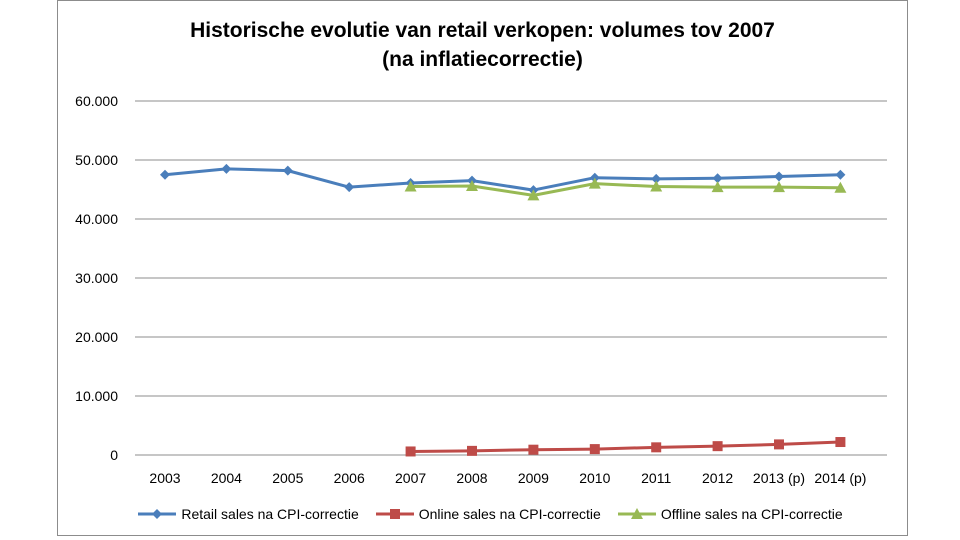  What do you see at coordinates (410, 478) in the screenshot?
I see `x-tick-label: 2007` at bounding box center [410, 478].